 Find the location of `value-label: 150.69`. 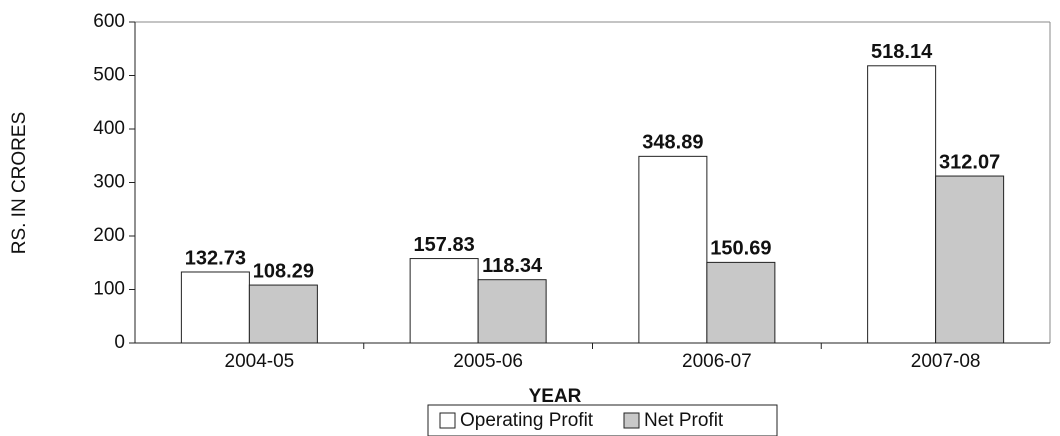

value-label: 150.69 is located at coordinates (740, 249).